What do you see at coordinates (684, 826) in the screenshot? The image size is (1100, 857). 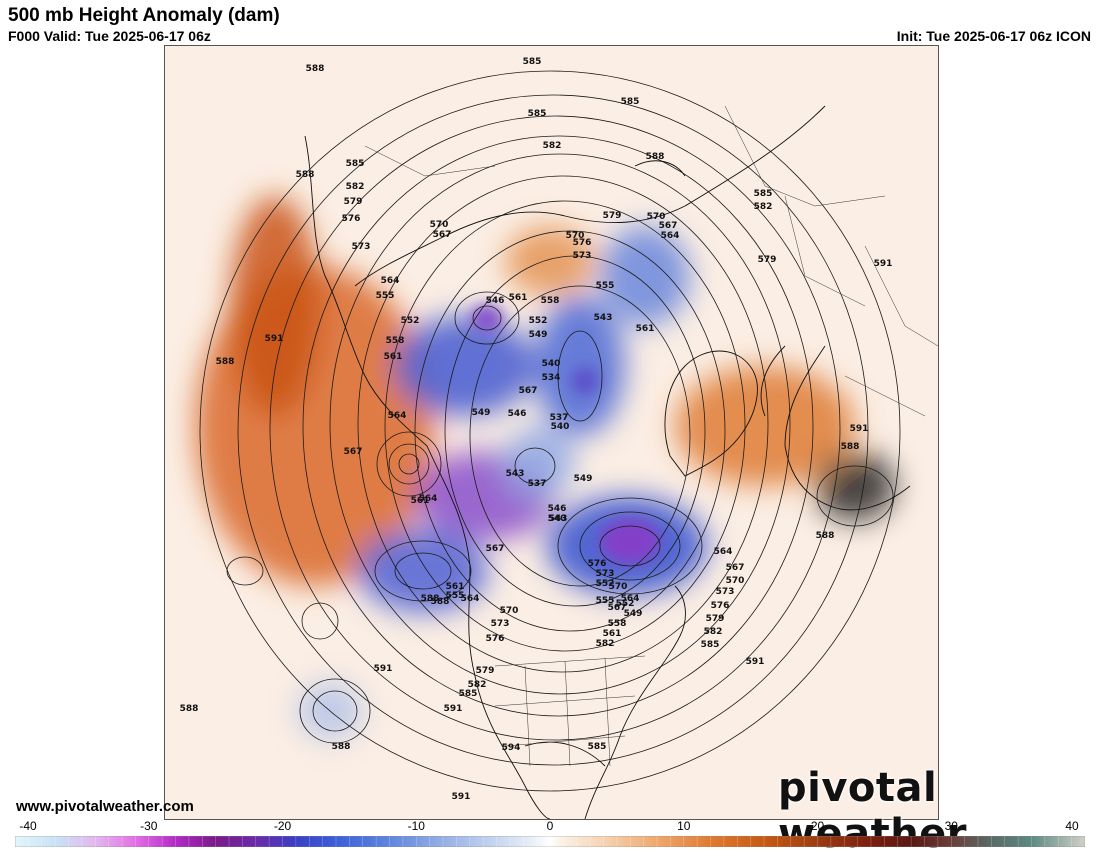 I see `colorbar-tick-label: 10` at bounding box center [684, 826].